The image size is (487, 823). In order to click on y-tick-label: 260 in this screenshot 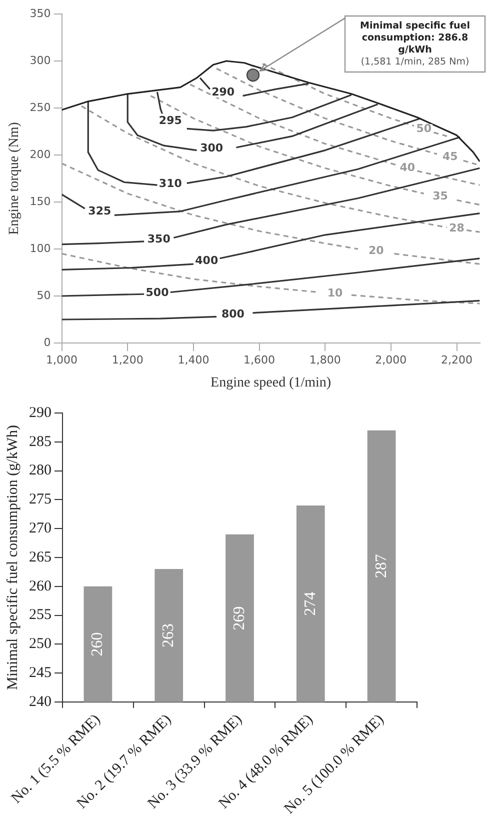, I will do `click(40, 586)`.